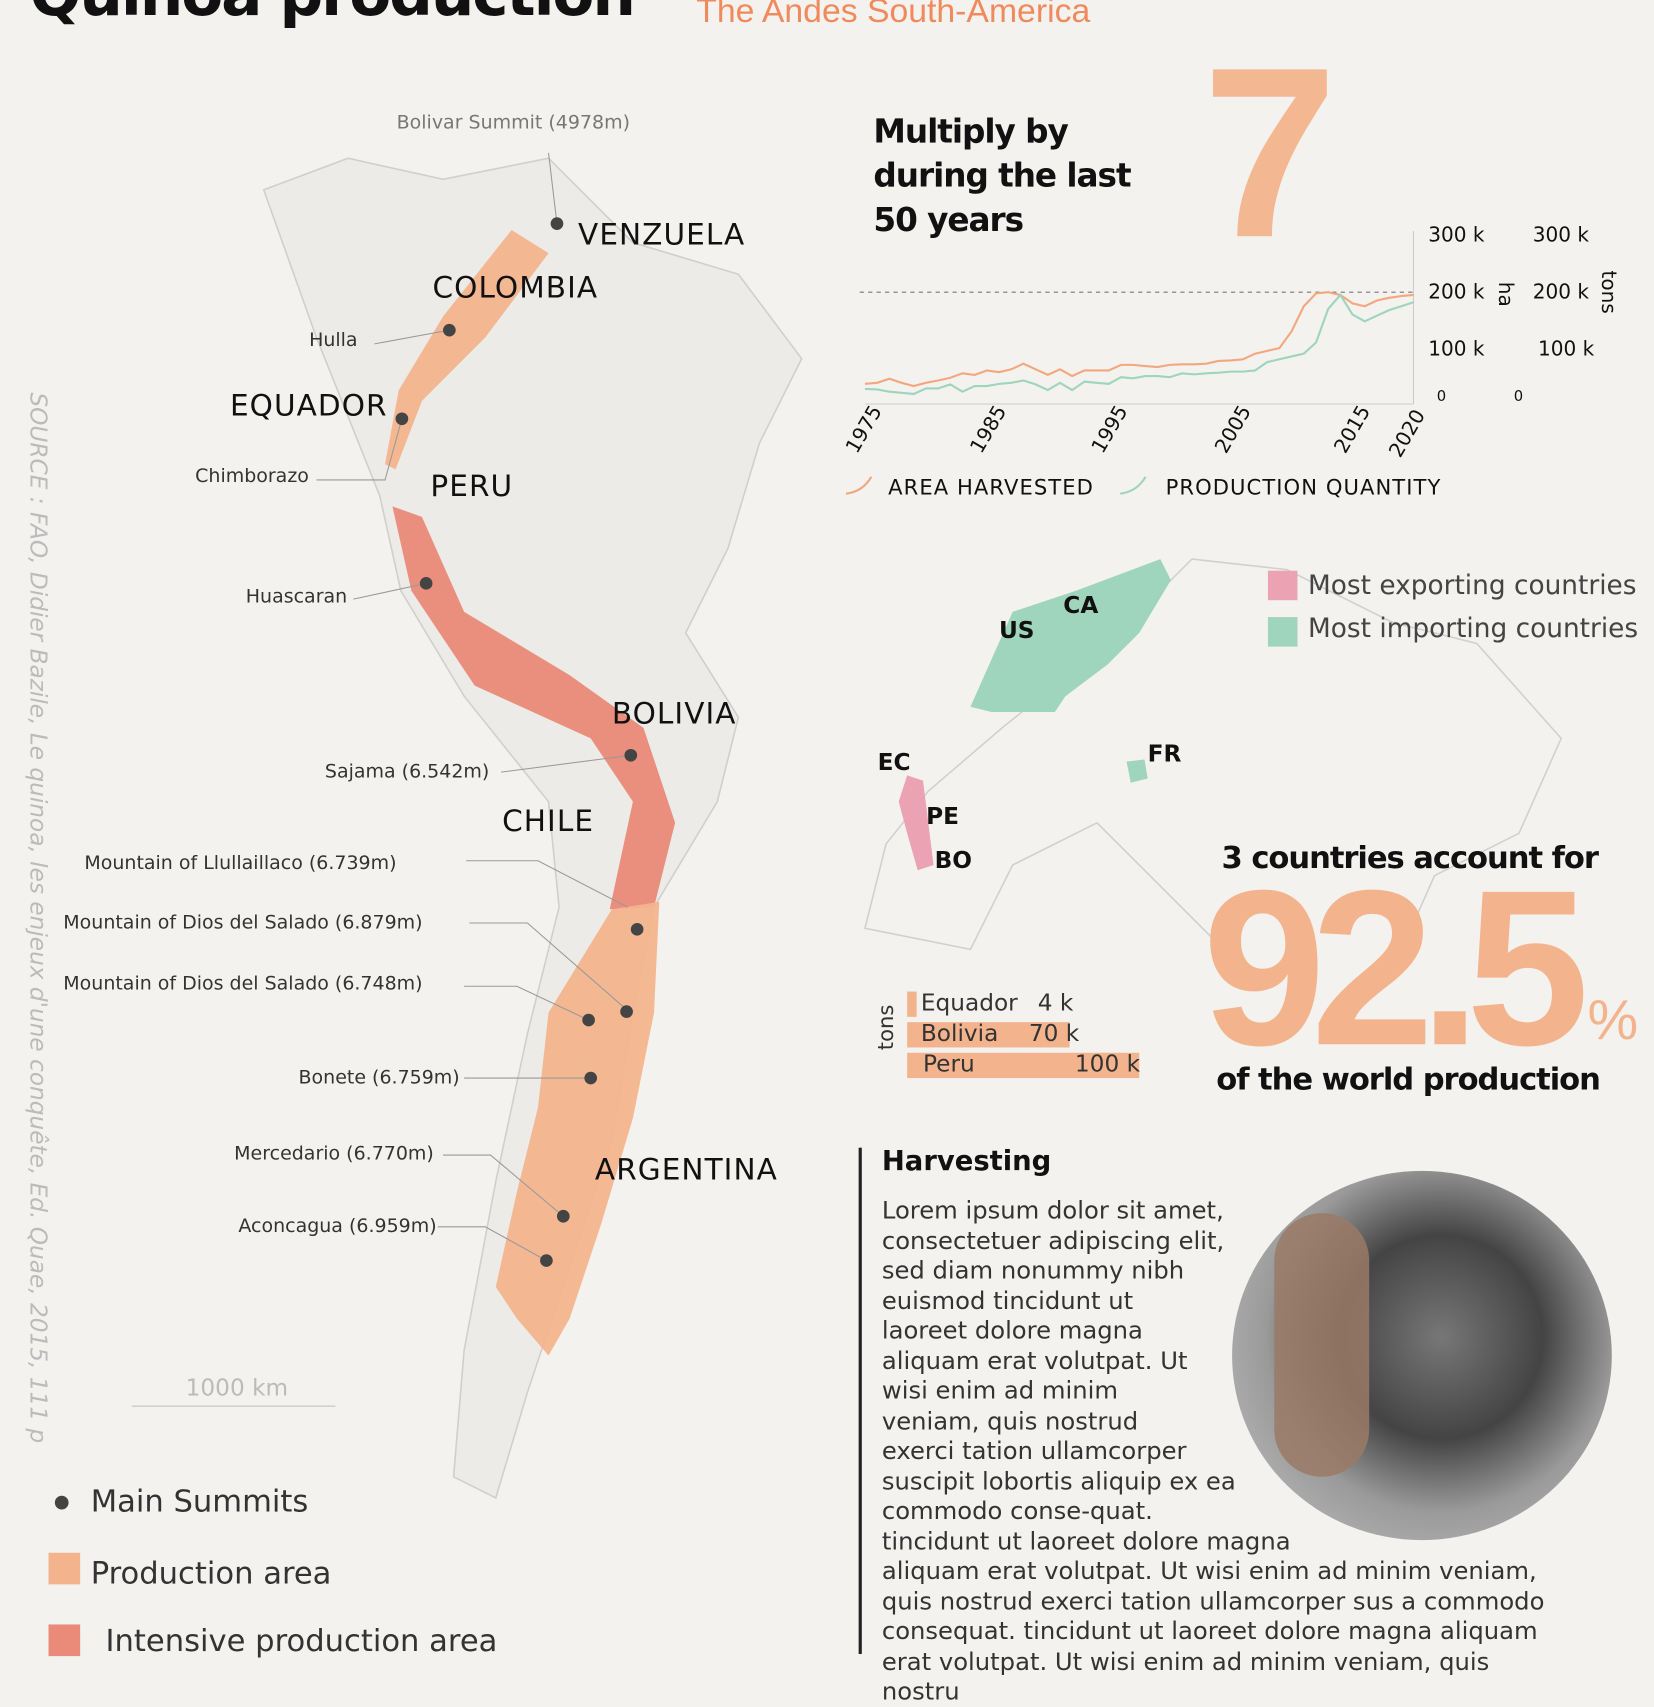  What do you see at coordinates (966, 1161) in the screenshot?
I see `harvest-title: Harvesting` at bounding box center [966, 1161].